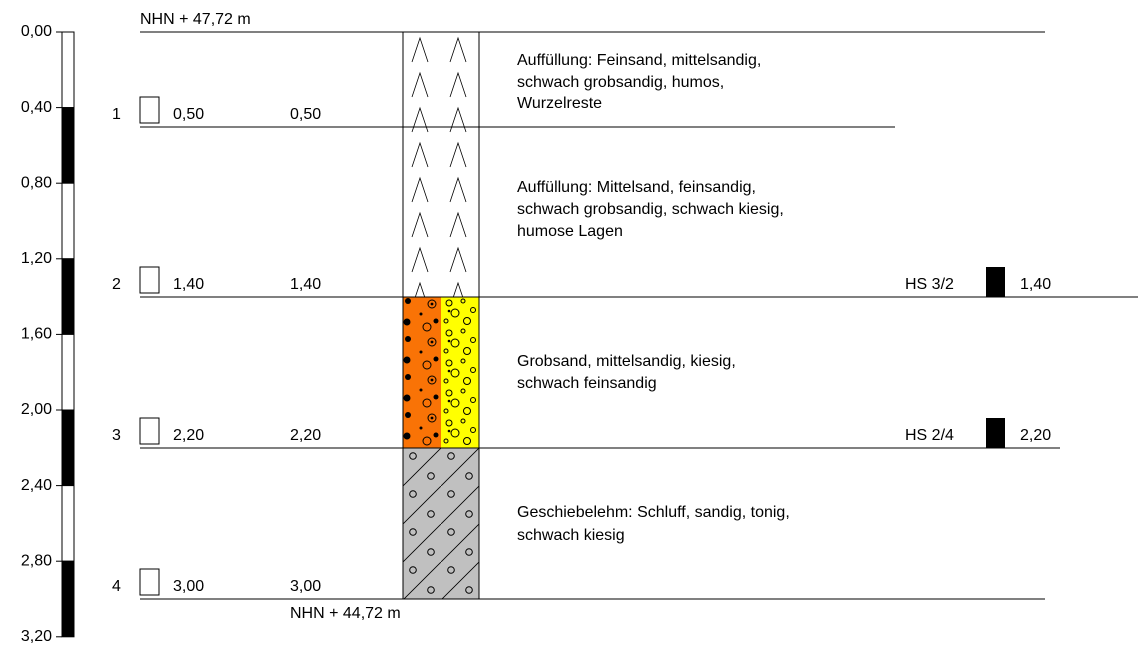 This screenshot has height=657, width=1139. Describe the element at coordinates (570, 231) in the screenshot. I see `layer-description: humose Lagen` at that location.